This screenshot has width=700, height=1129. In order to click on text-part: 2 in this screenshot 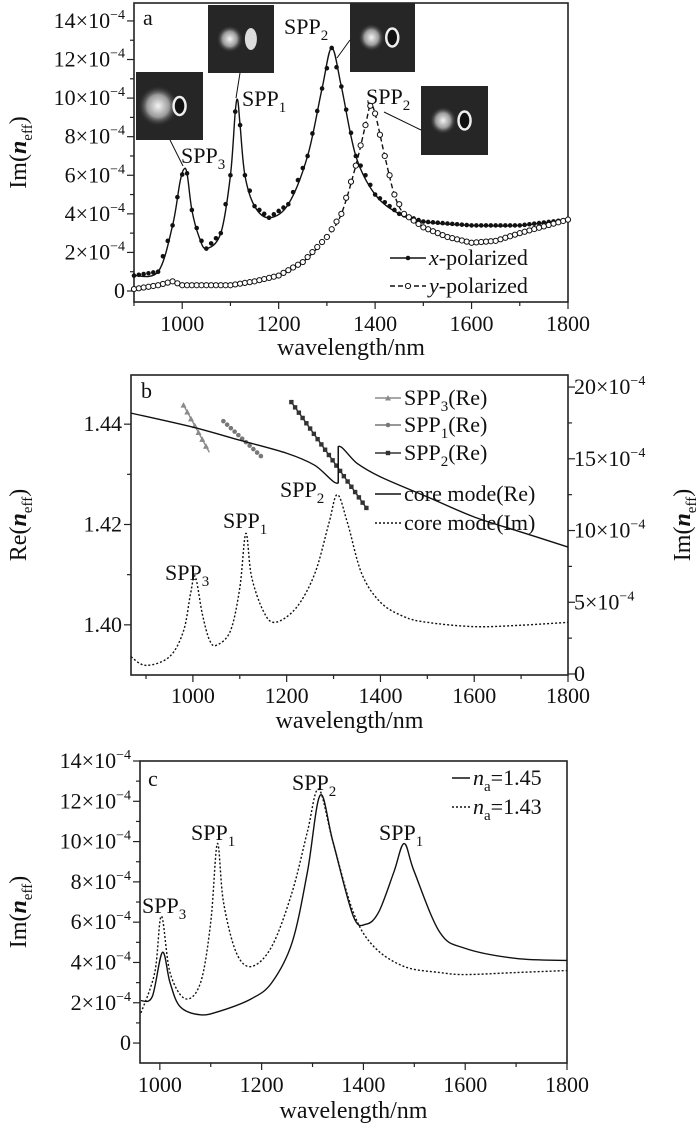, I will do `click(445, 462)`.